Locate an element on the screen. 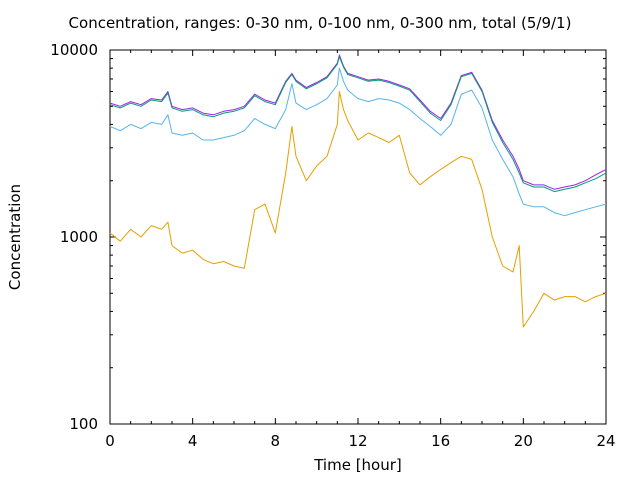 The width and height of the screenshot is (640, 480). x-tick-label: 0 is located at coordinates (110, 441).